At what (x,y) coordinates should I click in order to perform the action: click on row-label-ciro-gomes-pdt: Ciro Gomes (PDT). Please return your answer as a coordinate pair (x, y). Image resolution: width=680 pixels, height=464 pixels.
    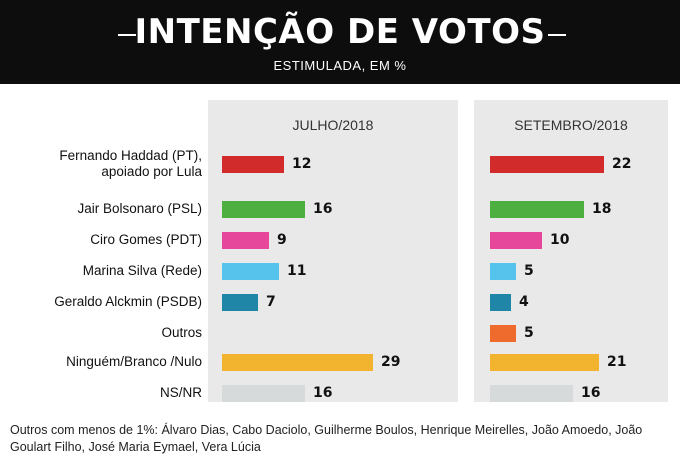
    Looking at the image, I should click on (146, 239).